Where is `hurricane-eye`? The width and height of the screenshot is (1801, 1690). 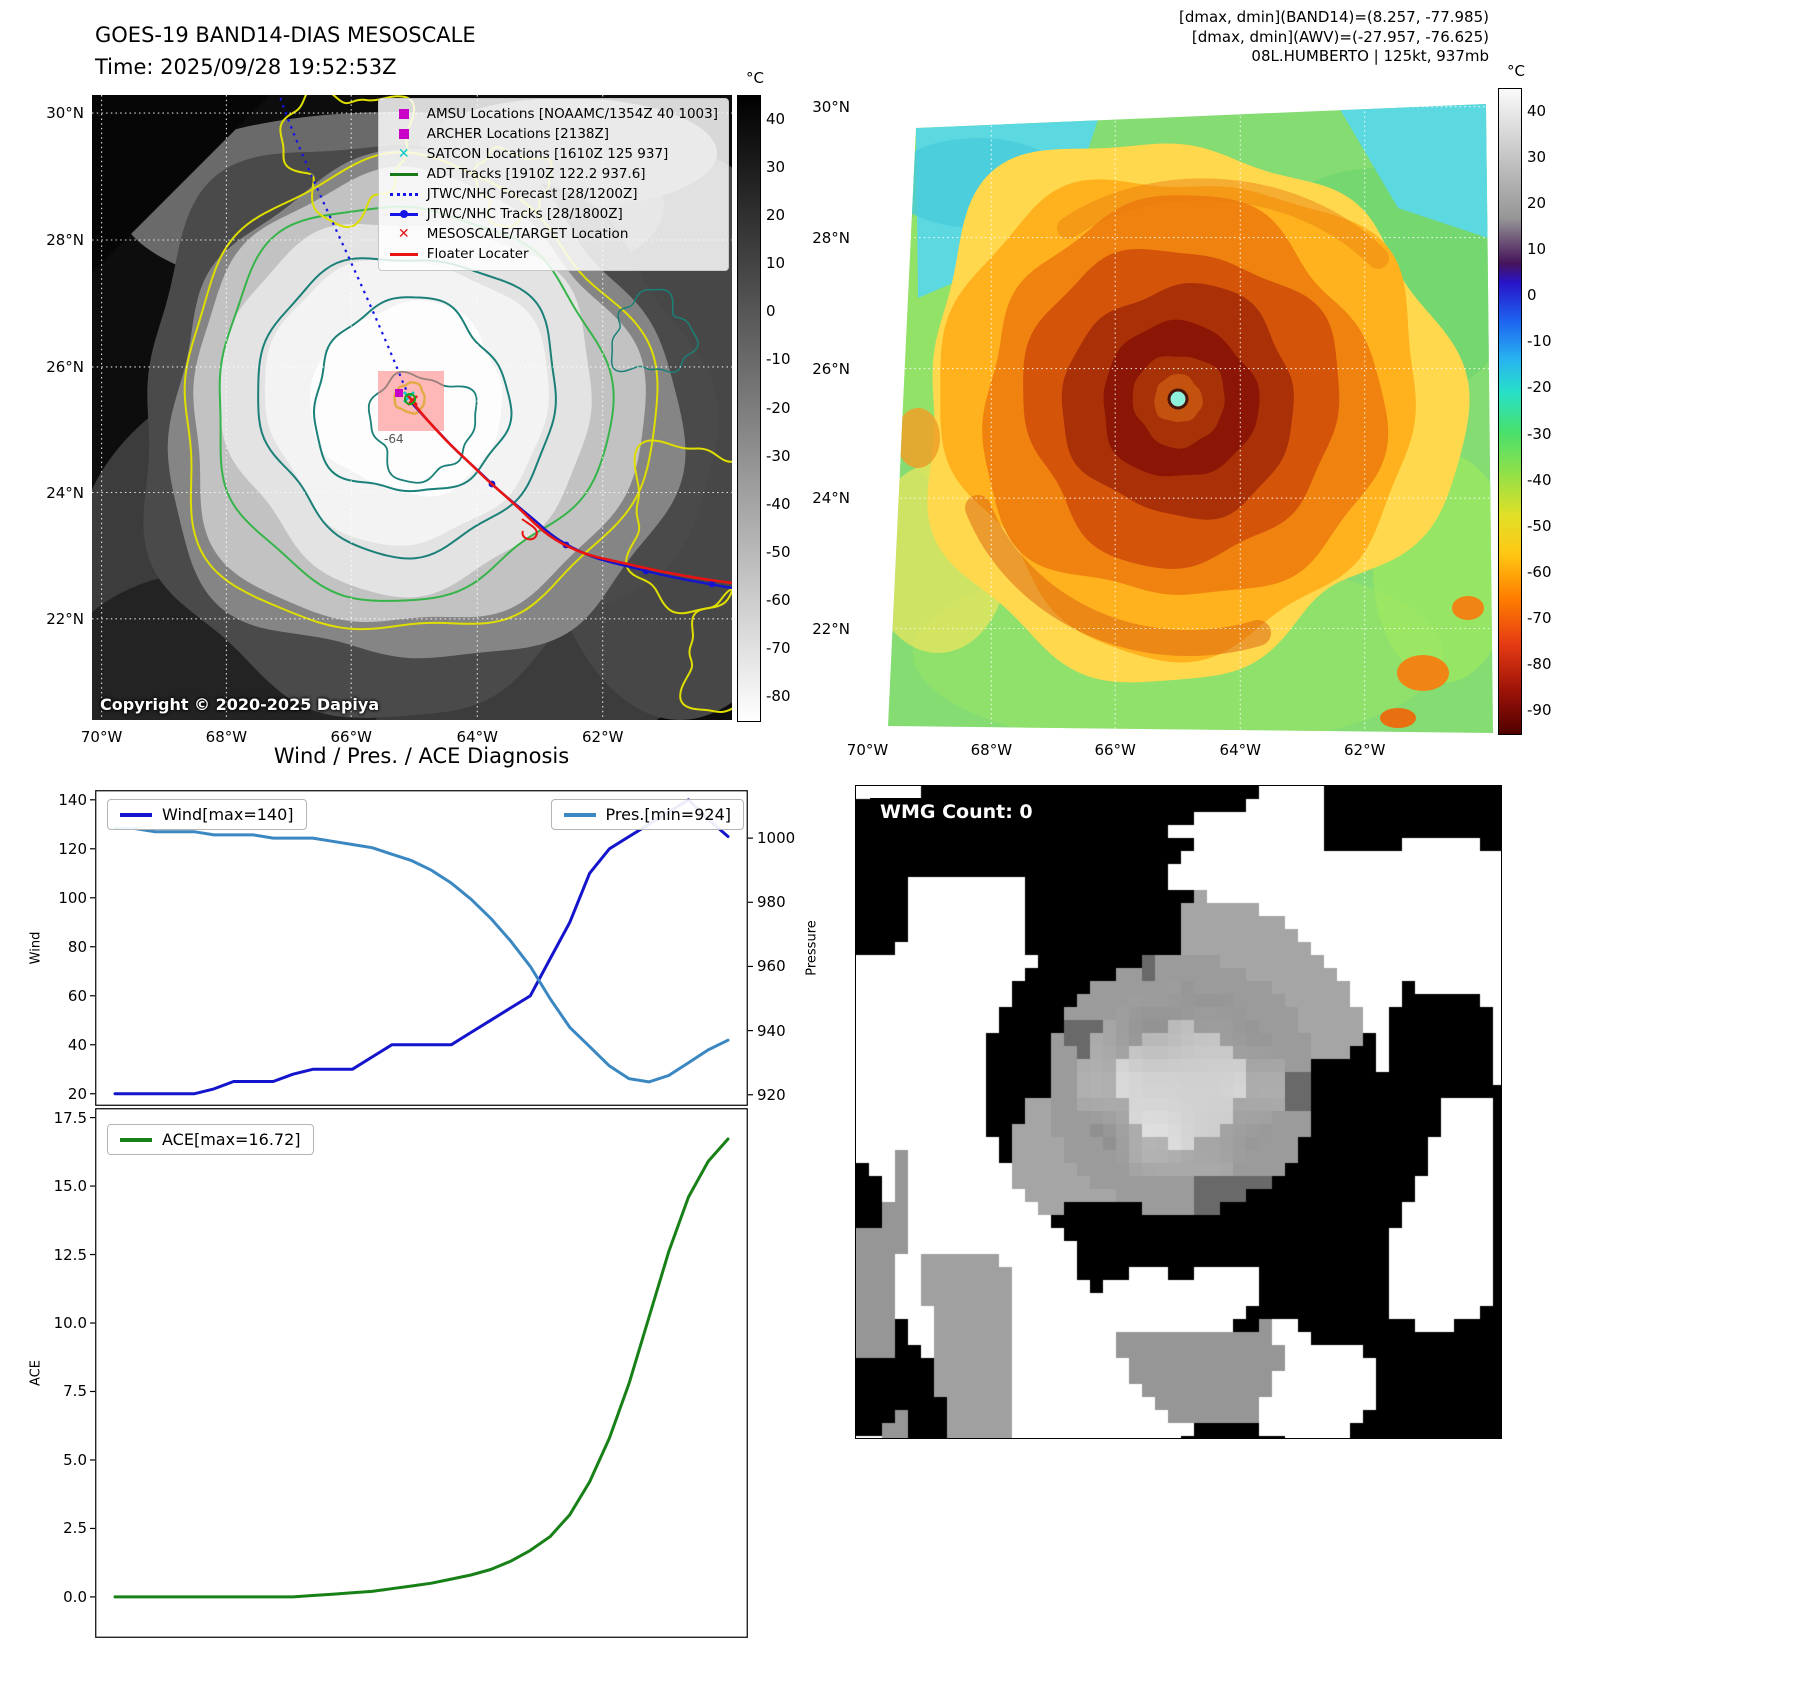
hurricane-eye is located at coordinates (1178, 399).